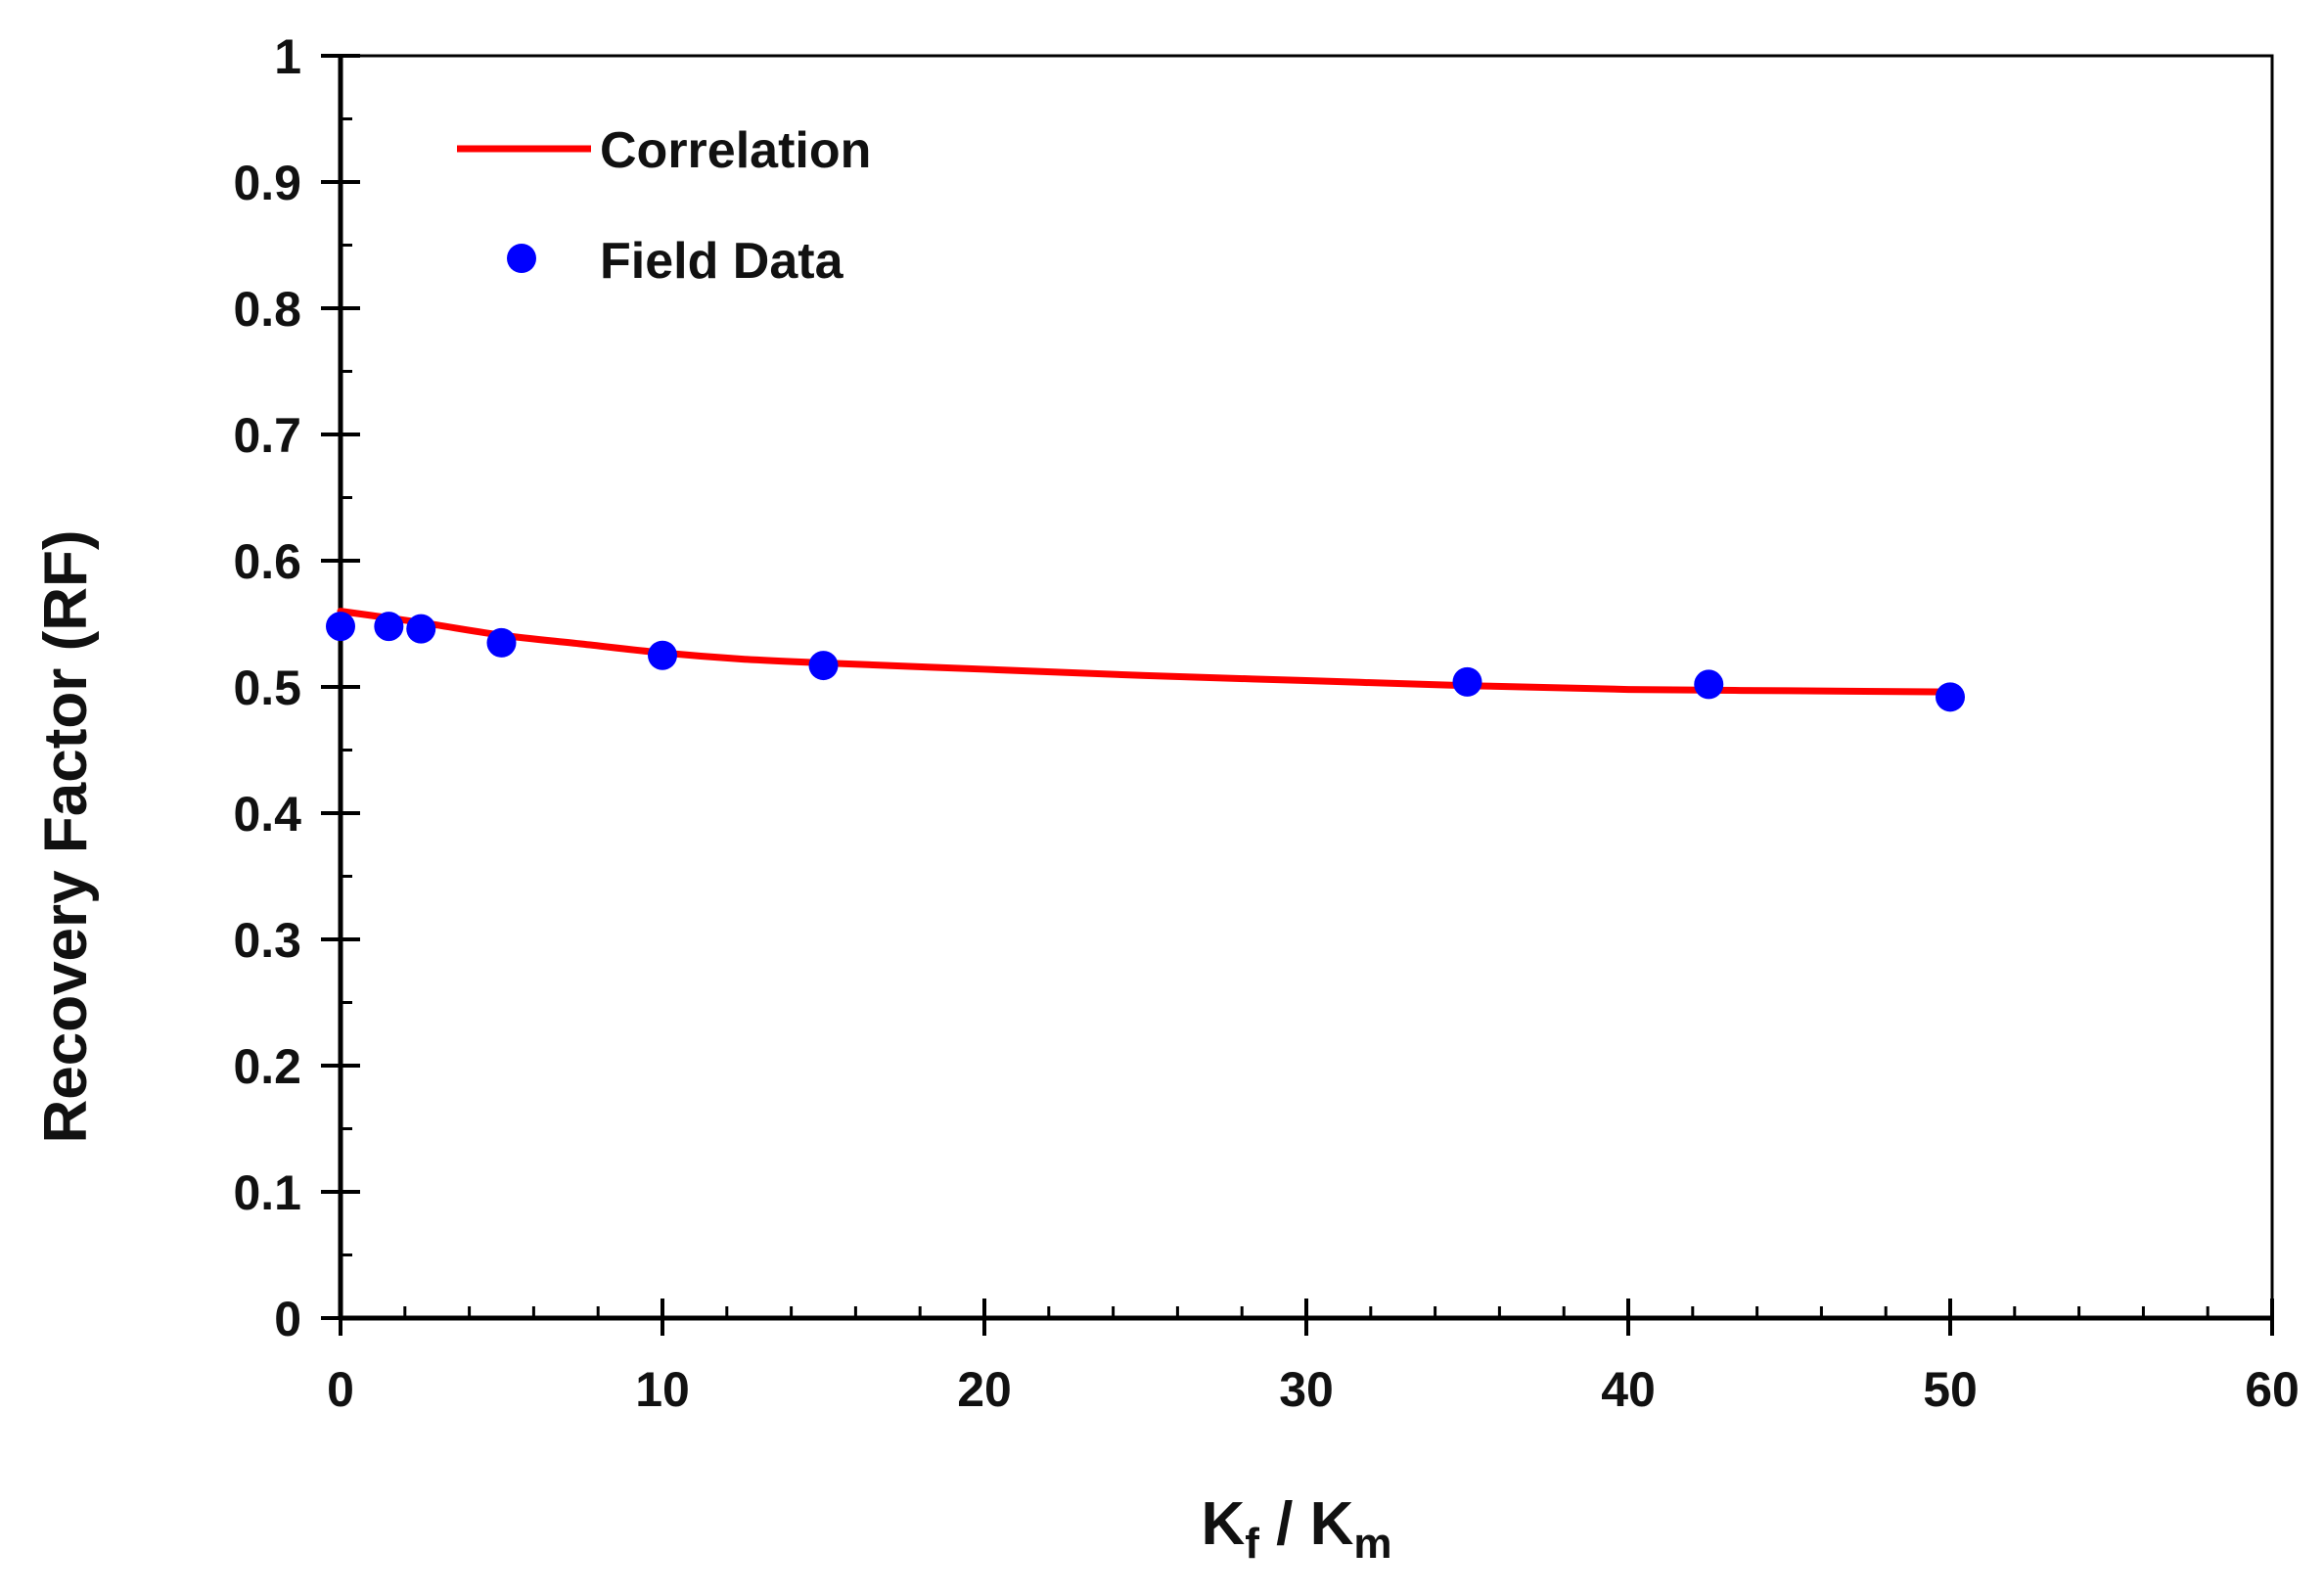 The image size is (2324, 1595). What do you see at coordinates (267, 561) in the screenshot?
I see `y-tick-label: 0.6` at bounding box center [267, 561].